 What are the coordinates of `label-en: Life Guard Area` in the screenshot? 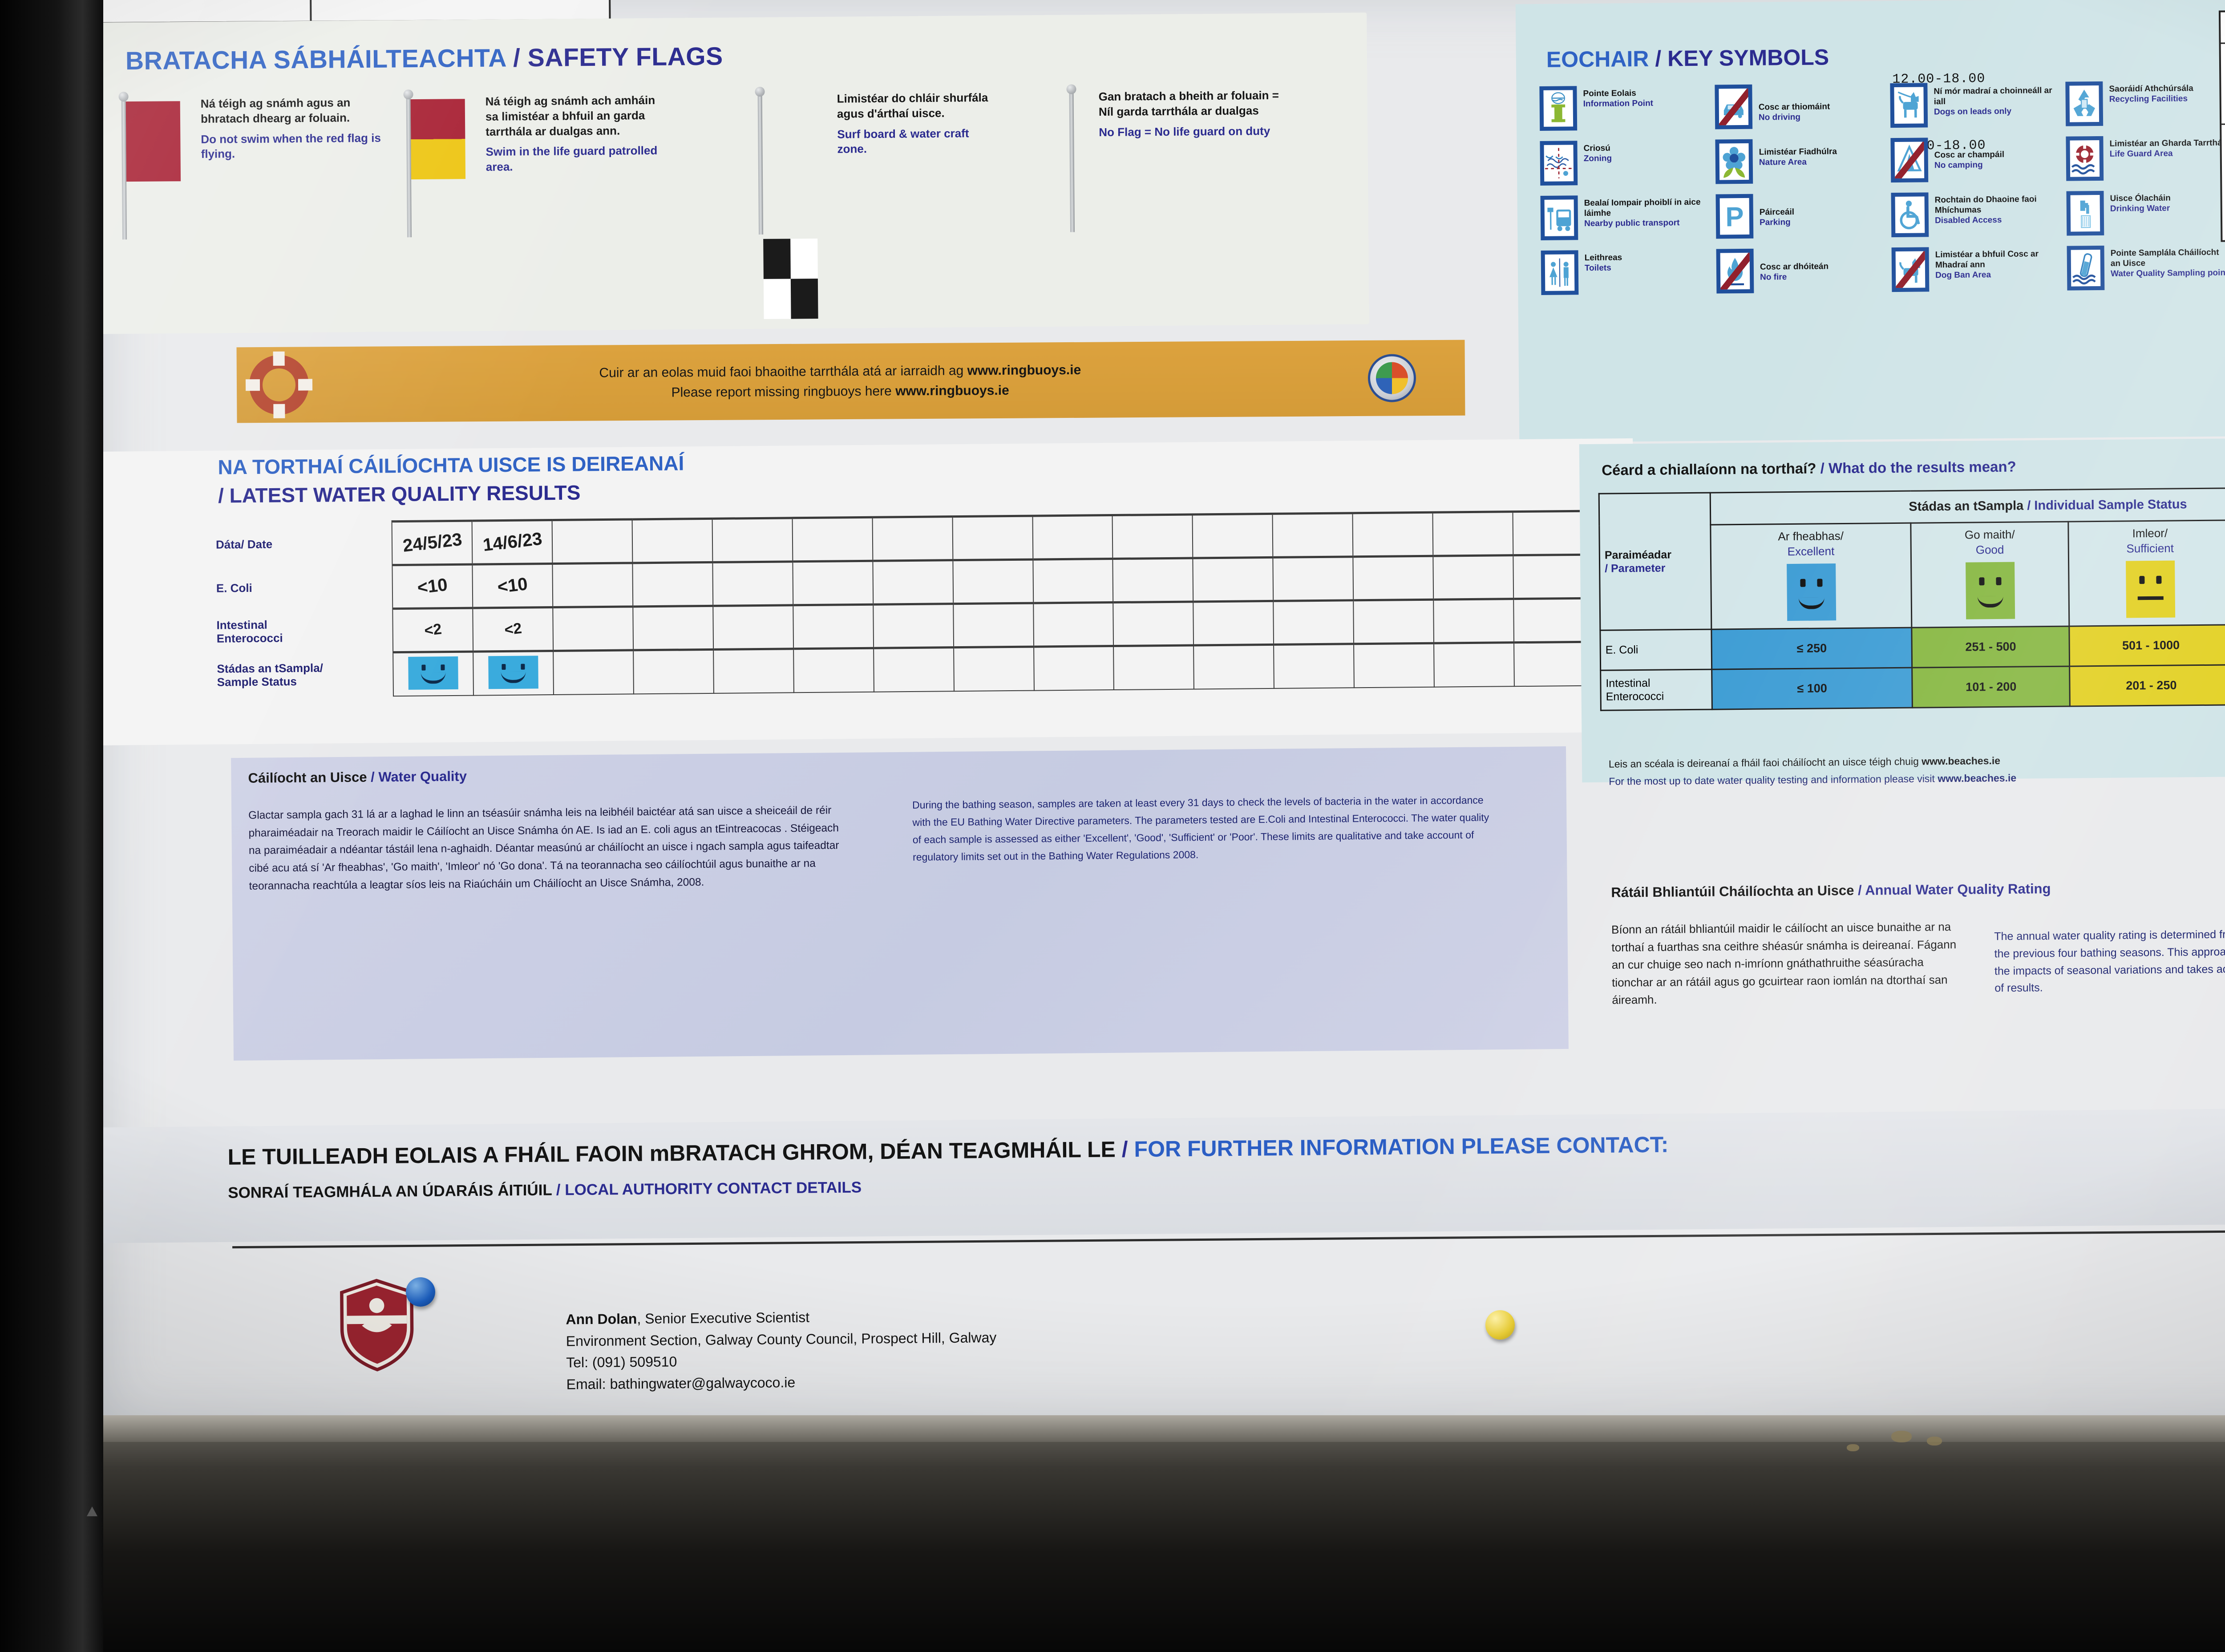 It's located at (2141, 154).